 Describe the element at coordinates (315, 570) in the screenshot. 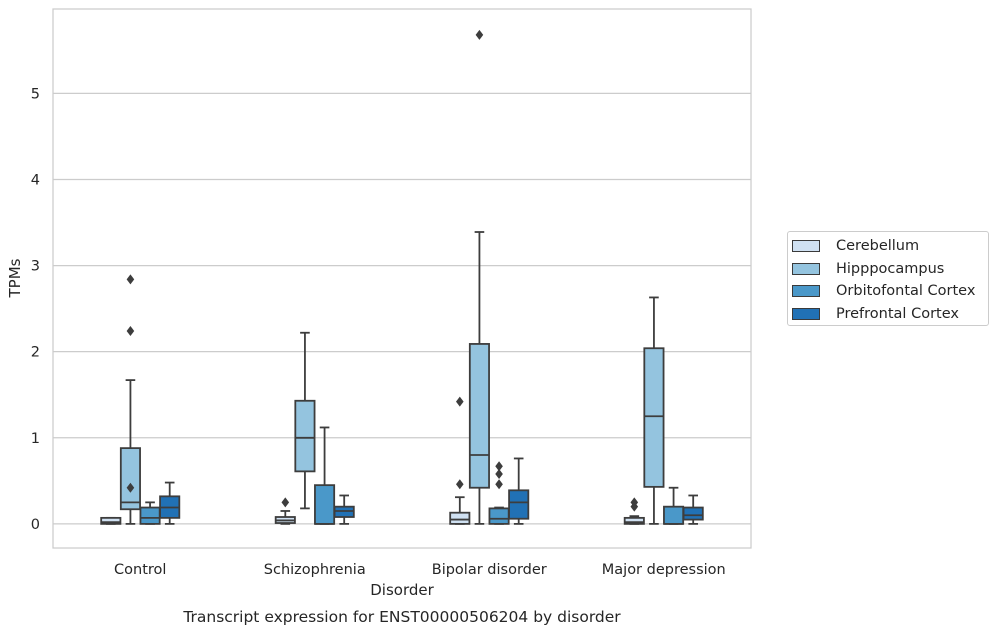

I see `x-tick-label: Schizophrenia` at that location.